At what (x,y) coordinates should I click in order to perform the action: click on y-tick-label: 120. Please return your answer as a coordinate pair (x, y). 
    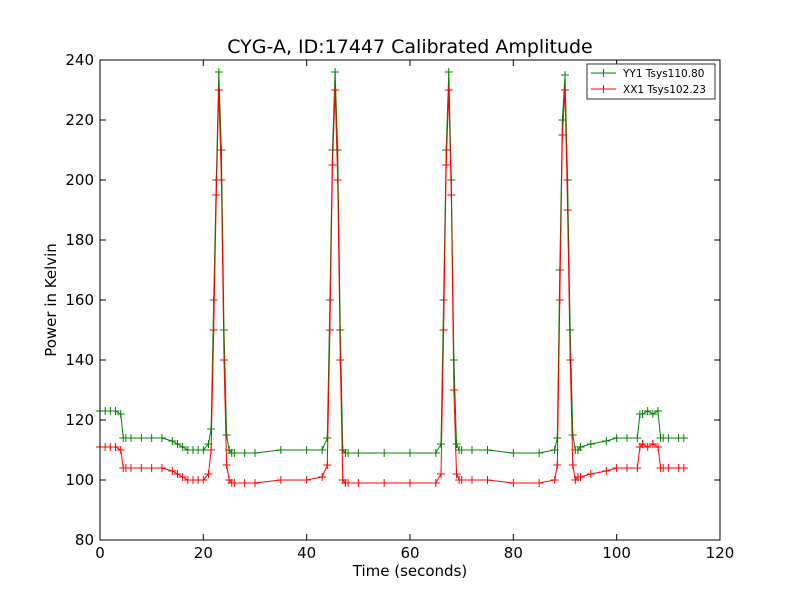
    Looking at the image, I should click on (79, 420).